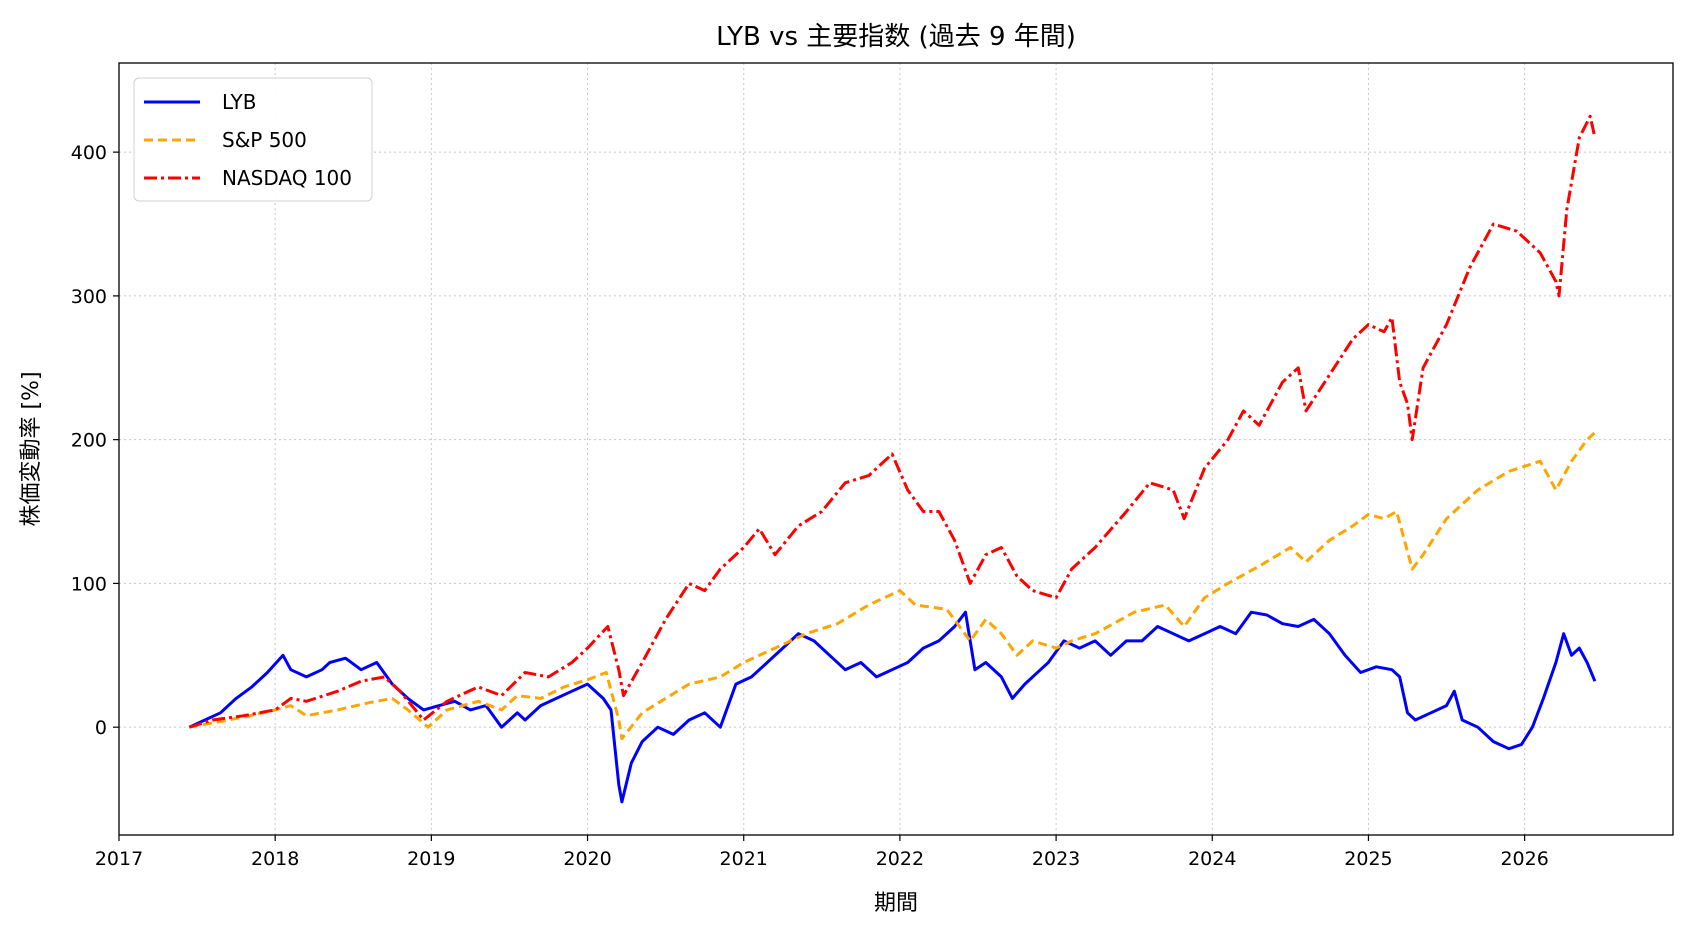 The image size is (1688, 932). Describe the element at coordinates (900, 859) in the screenshot. I see `x-tick-label: 2022` at that location.